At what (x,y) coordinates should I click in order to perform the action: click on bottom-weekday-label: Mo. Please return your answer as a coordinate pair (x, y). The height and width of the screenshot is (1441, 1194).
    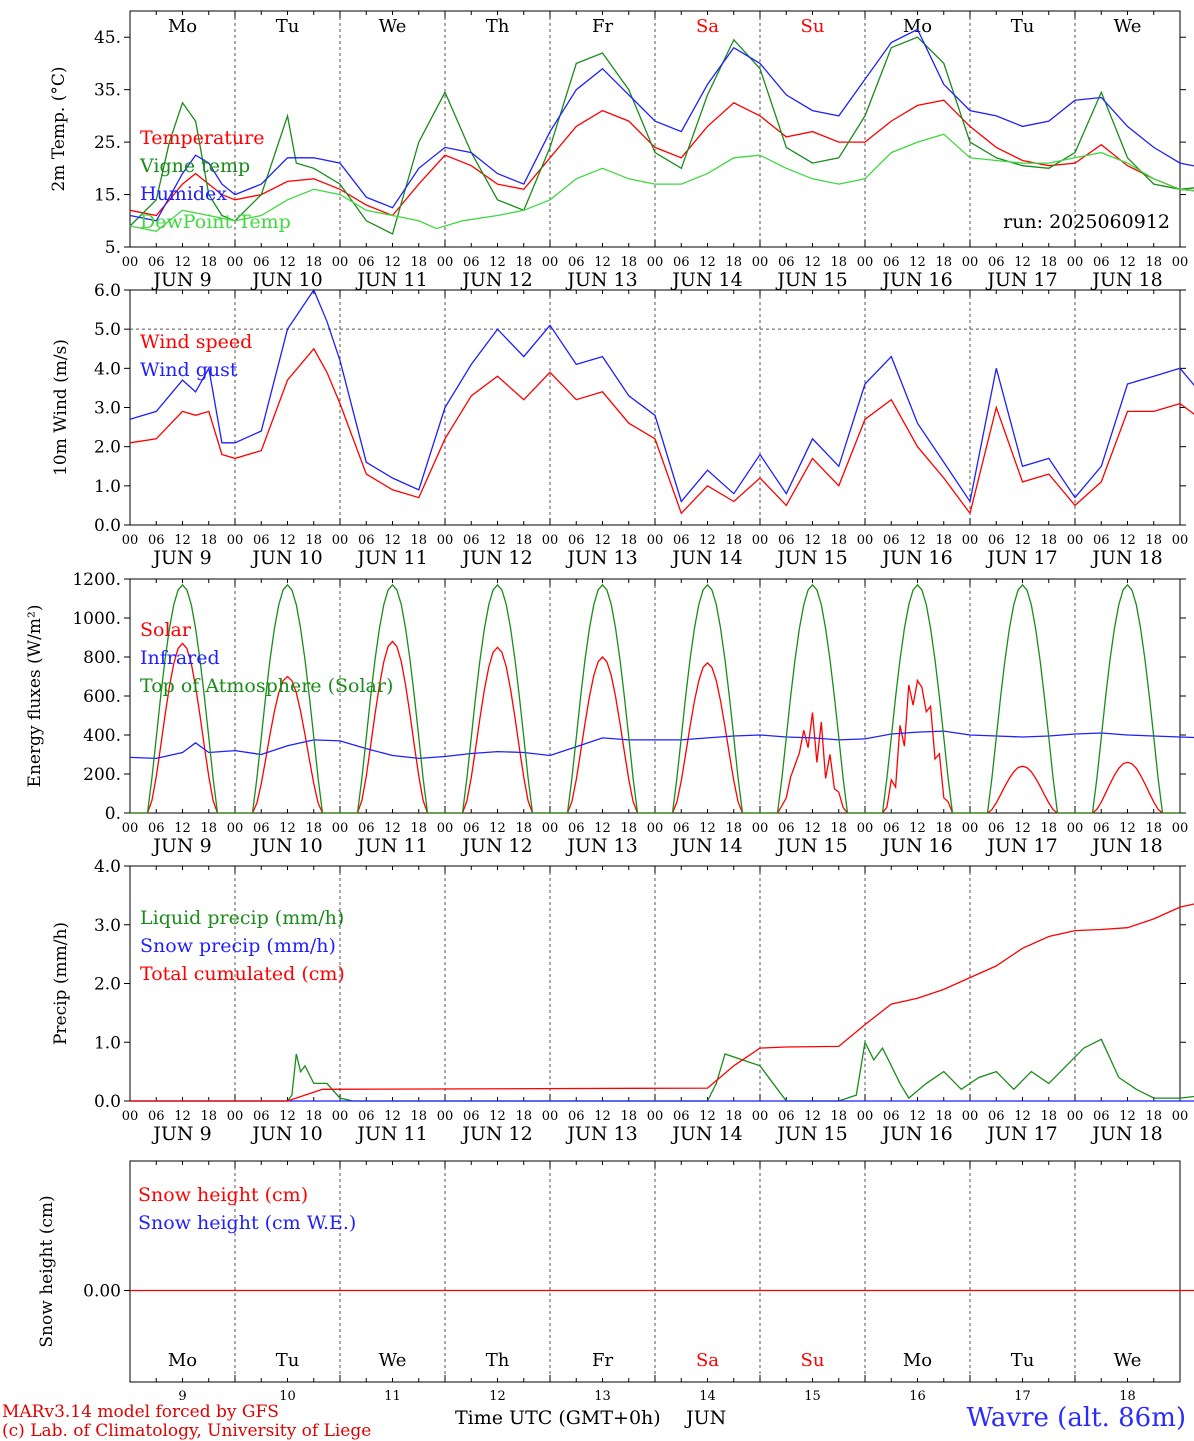
    Looking at the image, I should click on (182, 1360).